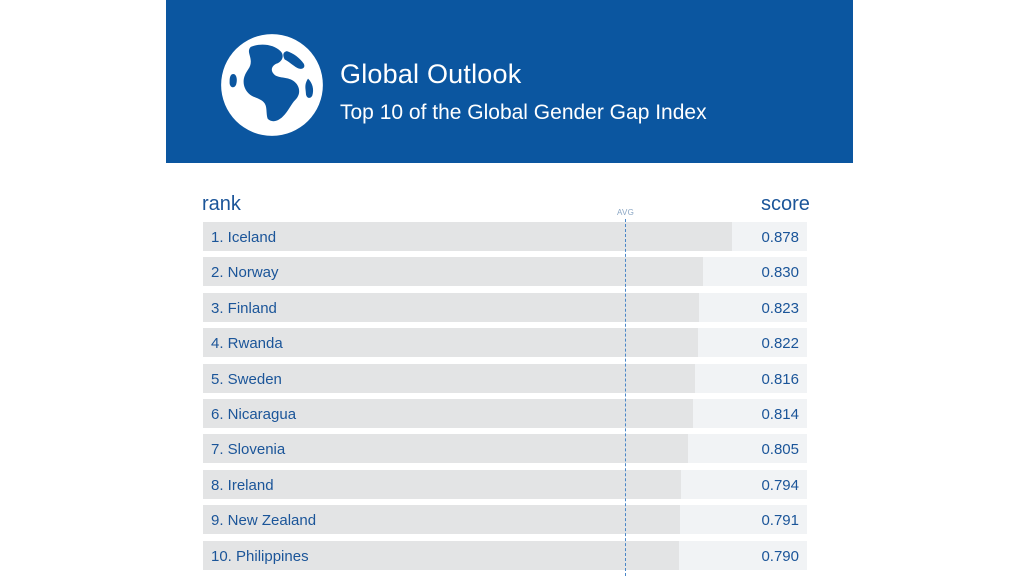 Image resolution: width=1024 pixels, height=576 pixels. What do you see at coordinates (523, 112) in the screenshot?
I see `page-subtitle: Top 10 of the Global Gender Gap Index` at bounding box center [523, 112].